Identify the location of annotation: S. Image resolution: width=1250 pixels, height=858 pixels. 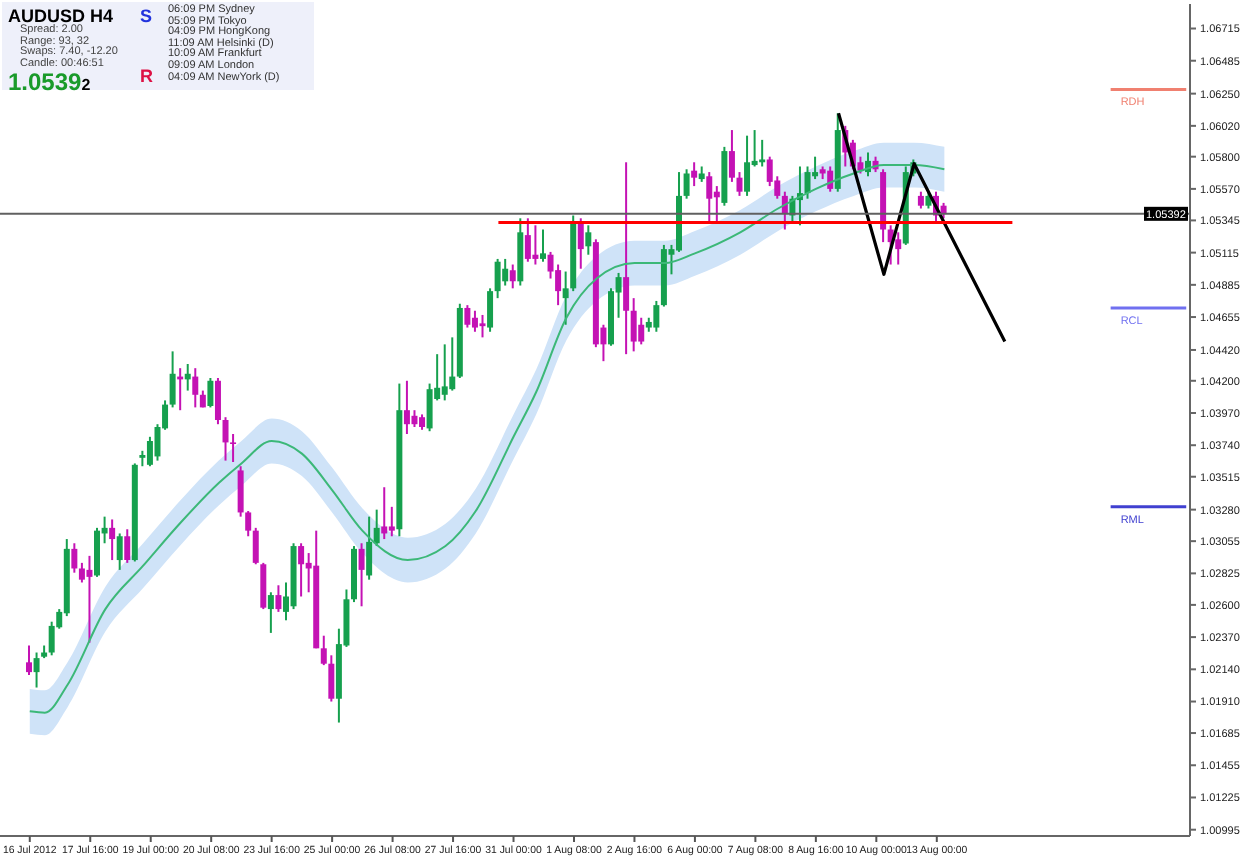
(147, 16).